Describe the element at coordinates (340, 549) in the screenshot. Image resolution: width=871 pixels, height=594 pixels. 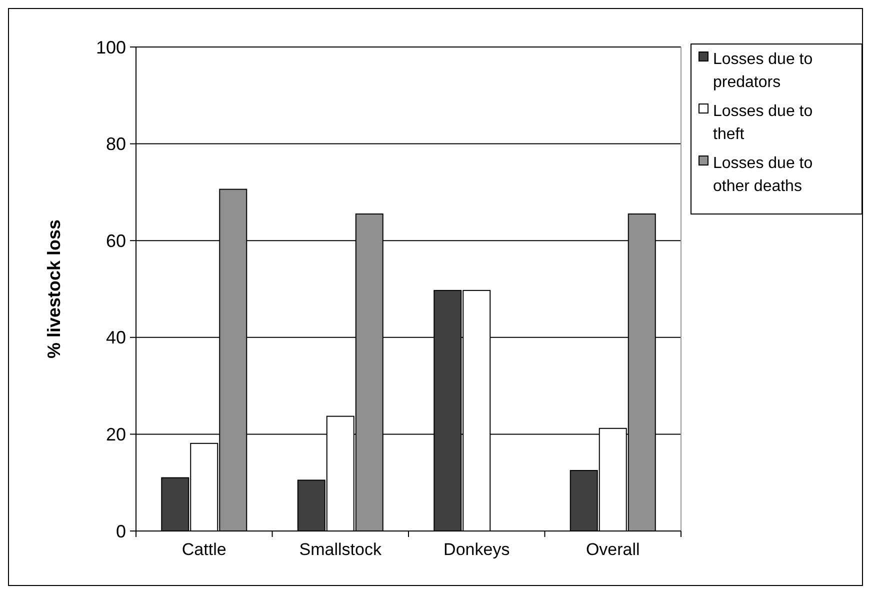
I see `x-tick-label: Smallstock` at that location.